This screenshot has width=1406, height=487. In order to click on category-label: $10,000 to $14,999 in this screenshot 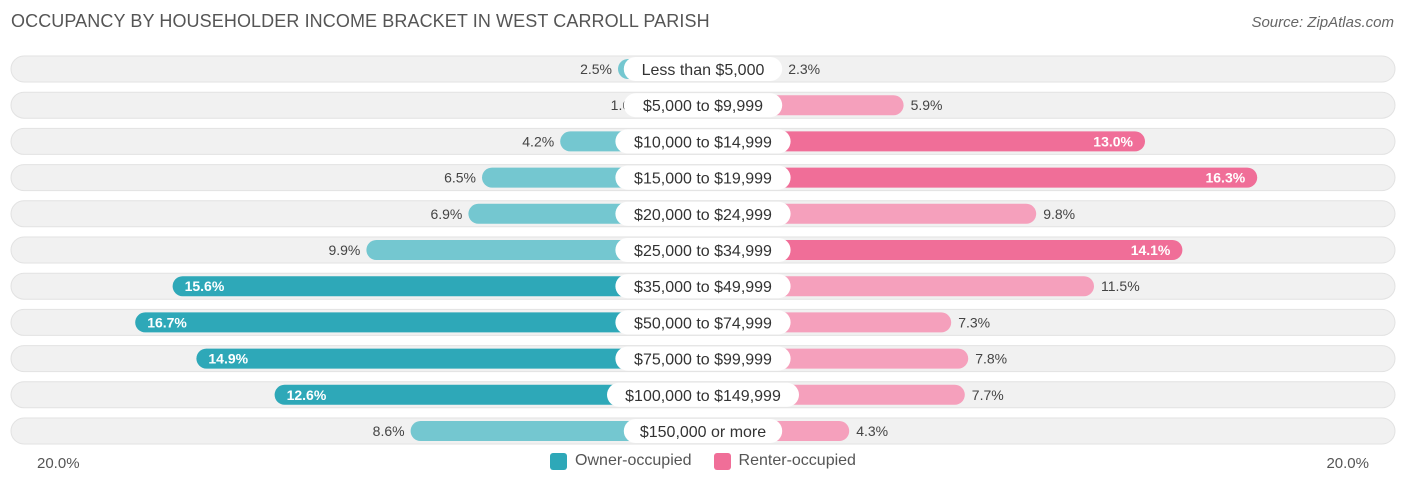, I will do `click(703, 142)`.